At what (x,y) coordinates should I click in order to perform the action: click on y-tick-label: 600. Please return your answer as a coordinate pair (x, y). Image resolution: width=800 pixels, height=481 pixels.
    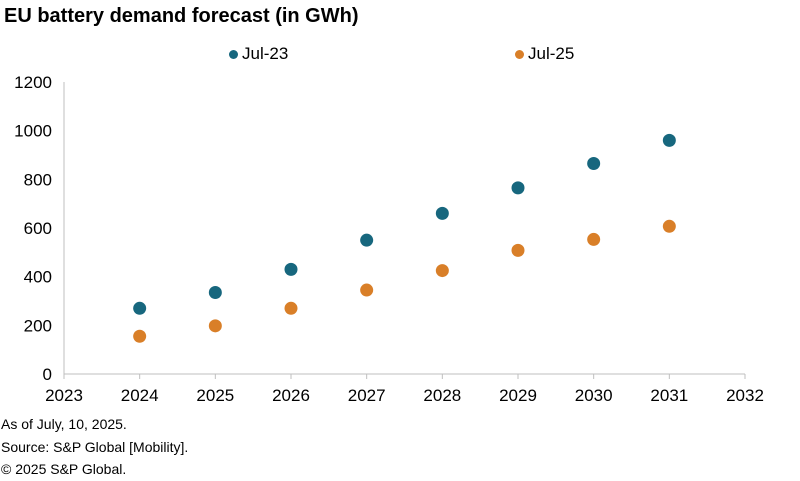
    Looking at the image, I should click on (38, 228).